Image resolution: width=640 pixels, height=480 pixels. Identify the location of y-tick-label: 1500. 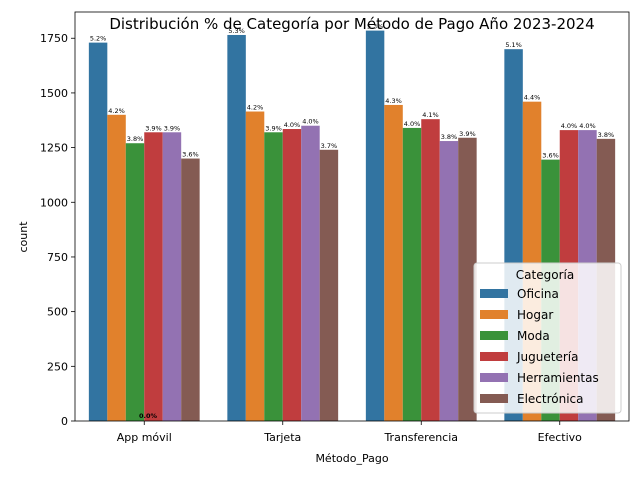
(54, 93).